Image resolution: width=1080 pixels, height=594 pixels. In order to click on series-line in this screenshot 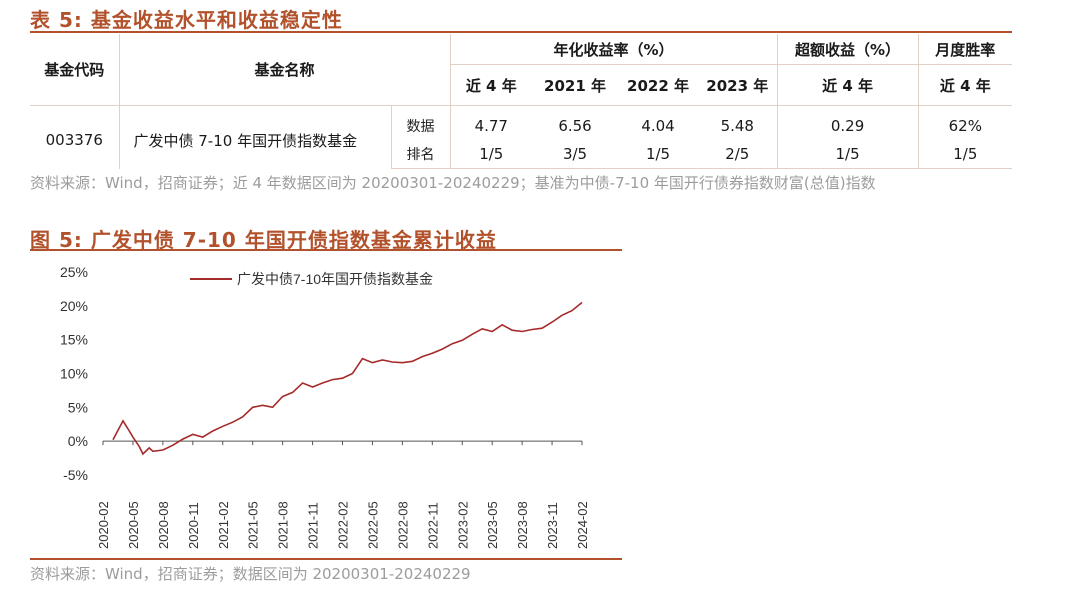, I will do `click(347, 378)`.